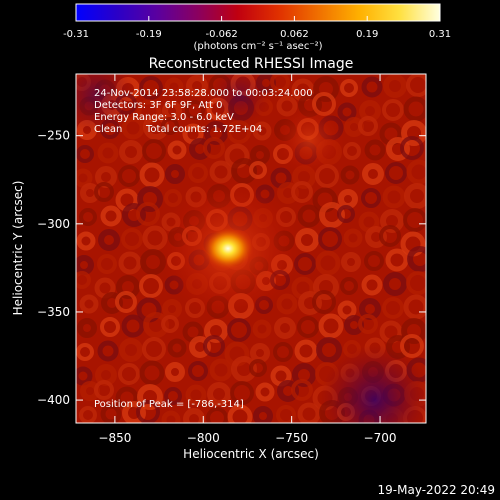 The height and width of the screenshot is (500, 500). What do you see at coordinates (436, 490) in the screenshot?
I see `footer-timestamp: 19-May-2022 20:49` at bounding box center [436, 490].